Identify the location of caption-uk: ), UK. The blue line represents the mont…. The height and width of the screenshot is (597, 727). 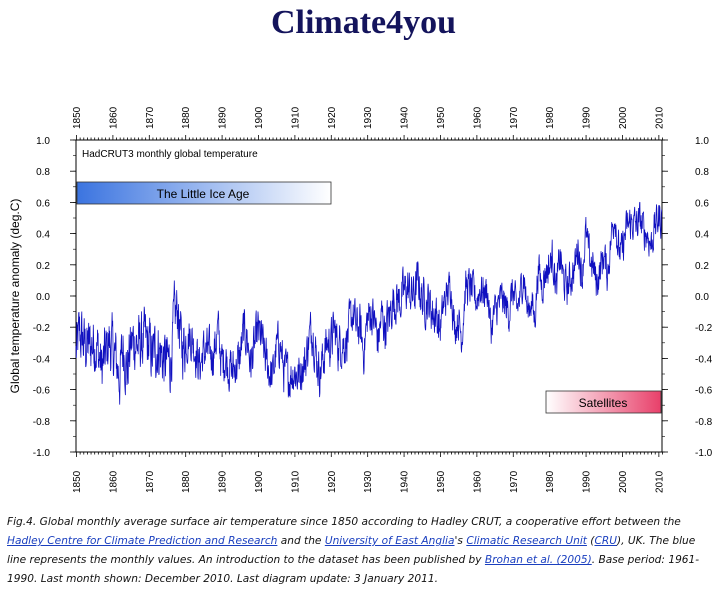
(351, 550).